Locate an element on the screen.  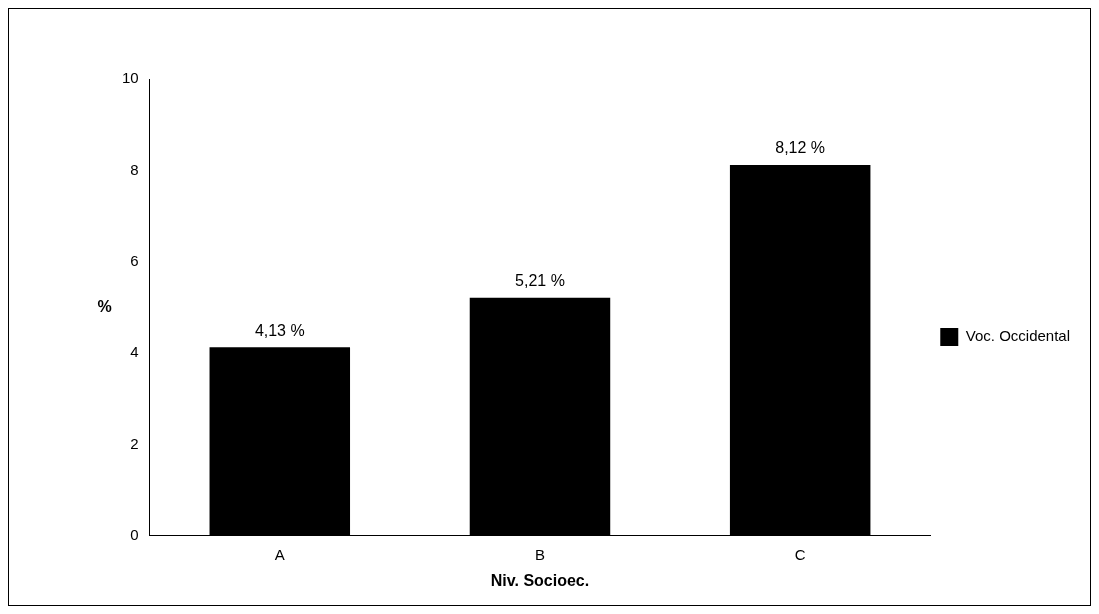
x-tick-label: C is located at coordinates (800, 554).